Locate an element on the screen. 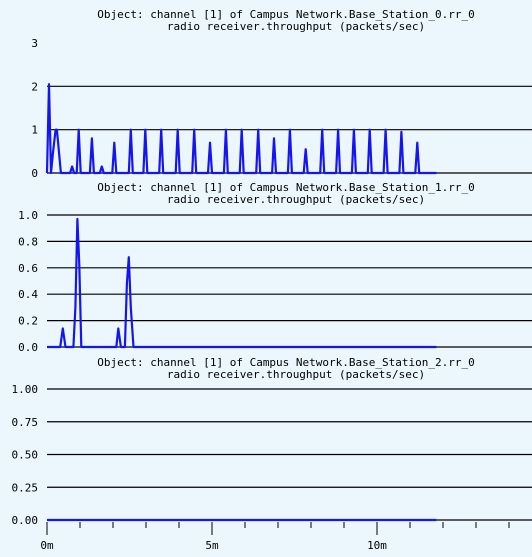 The image size is (532, 557). y-tick-label: 1 is located at coordinates (34, 130).